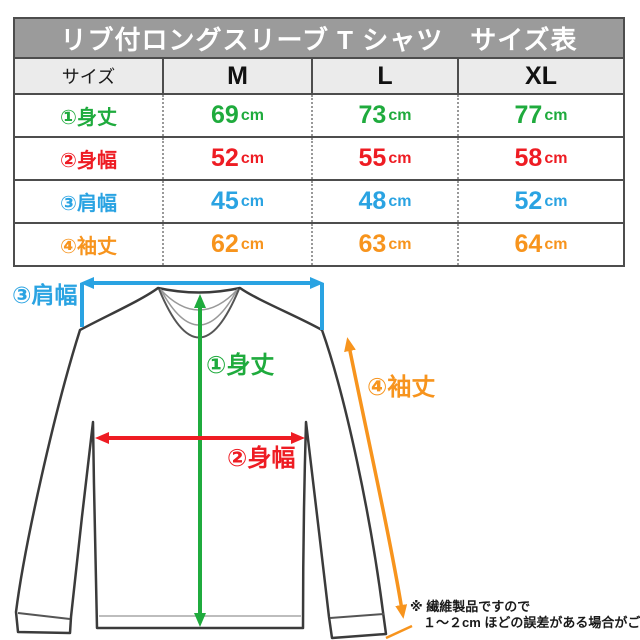  Describe the element at coordinates (372, 244) in the screenshot. I see `value-number: 63` at that location.